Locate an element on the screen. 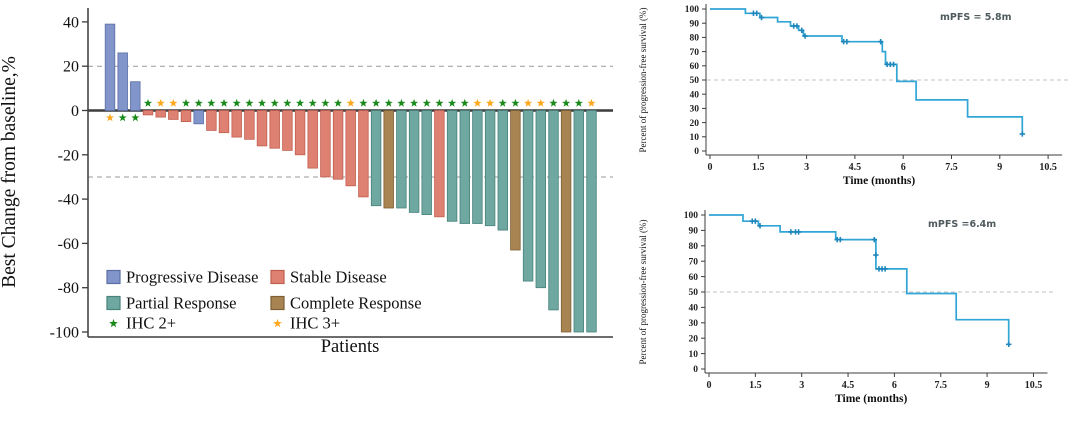  legend-label: Progressive Disease is located at coordinates (192, 277).